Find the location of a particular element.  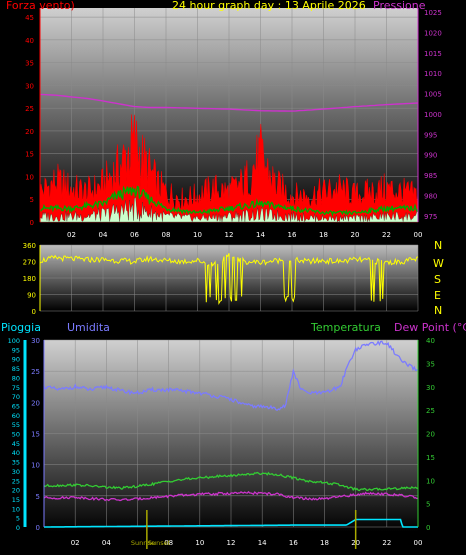

dewpoint-series is located at coordinates (231, 496).